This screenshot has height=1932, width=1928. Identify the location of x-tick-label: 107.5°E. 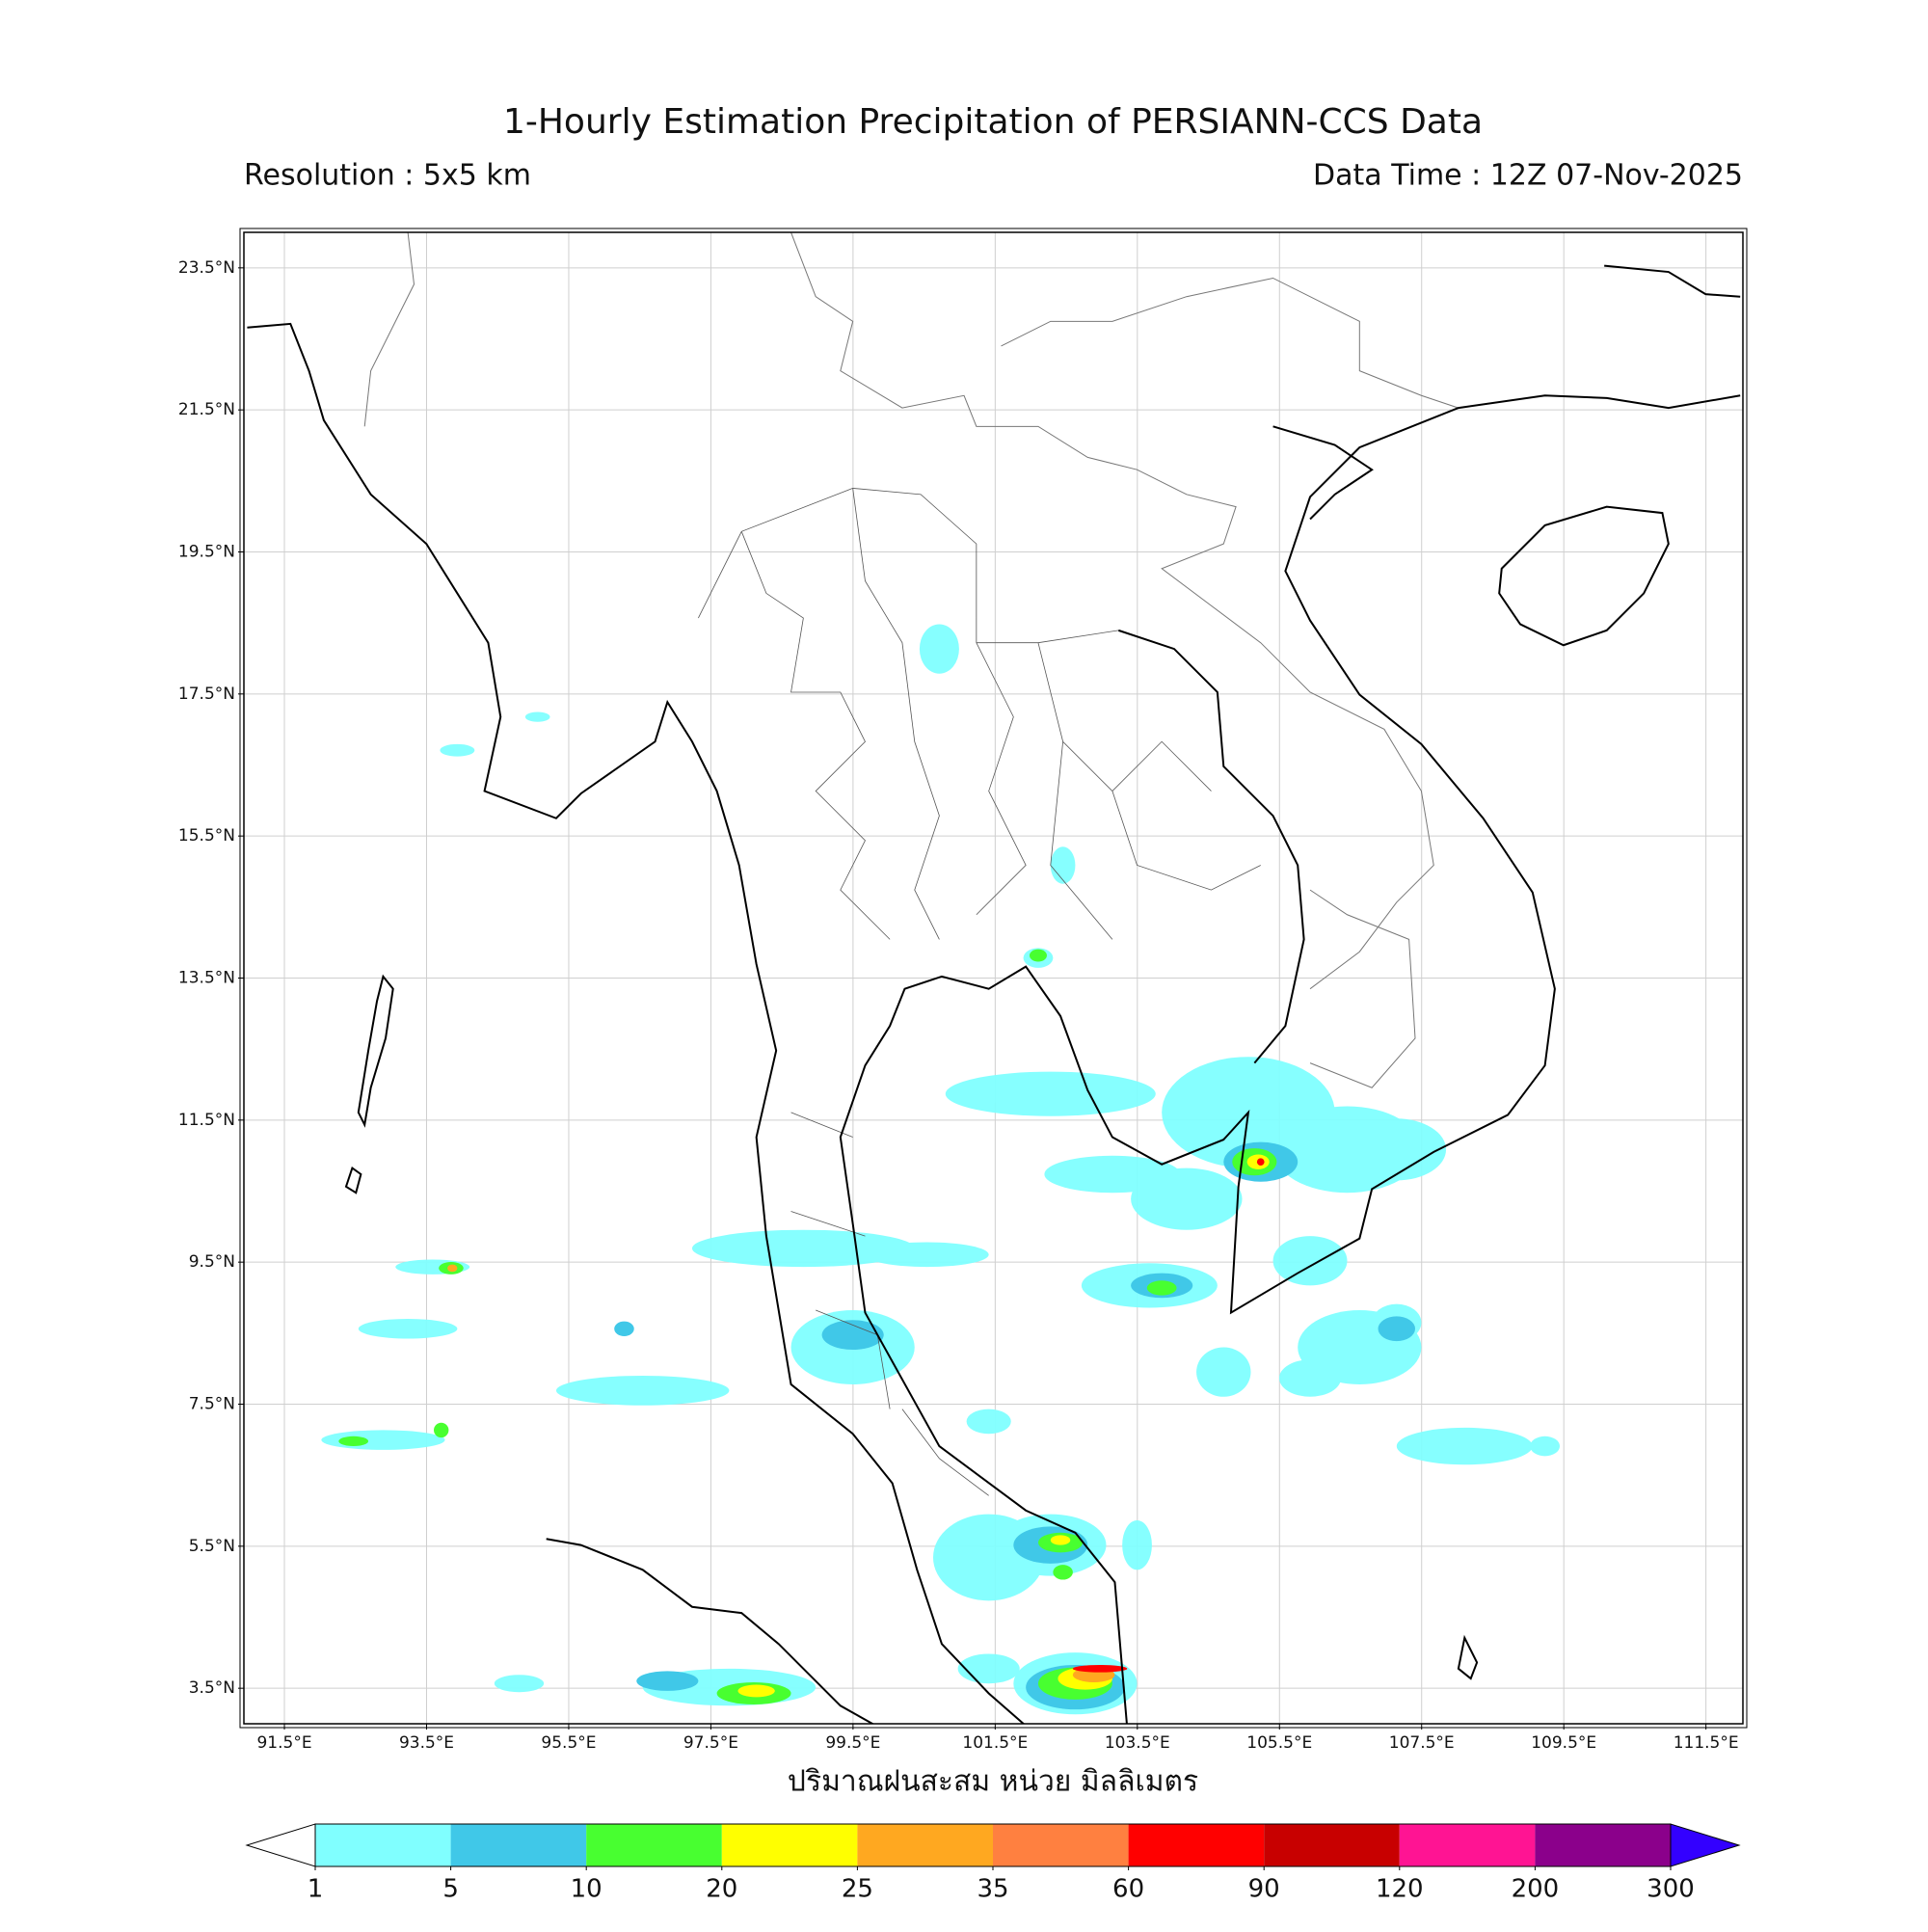
(1422, 1743).